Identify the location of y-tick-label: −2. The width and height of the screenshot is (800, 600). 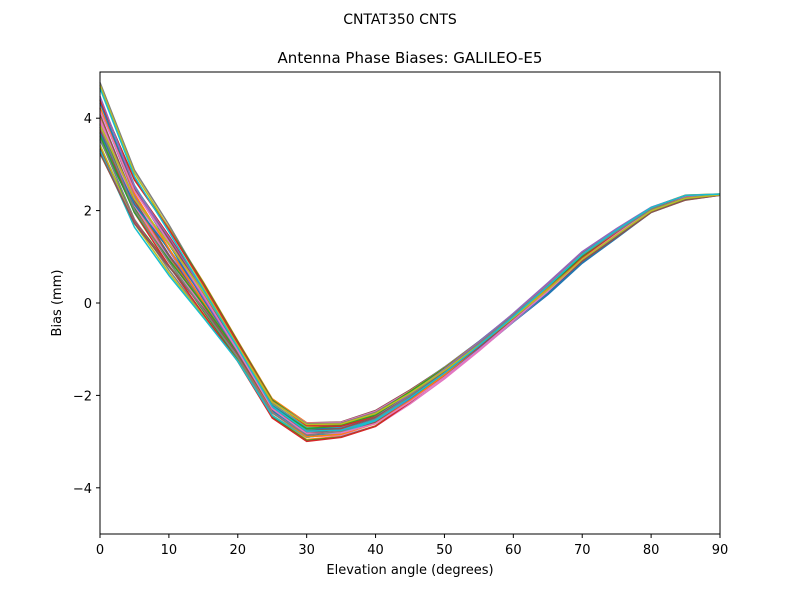
(82, 396).